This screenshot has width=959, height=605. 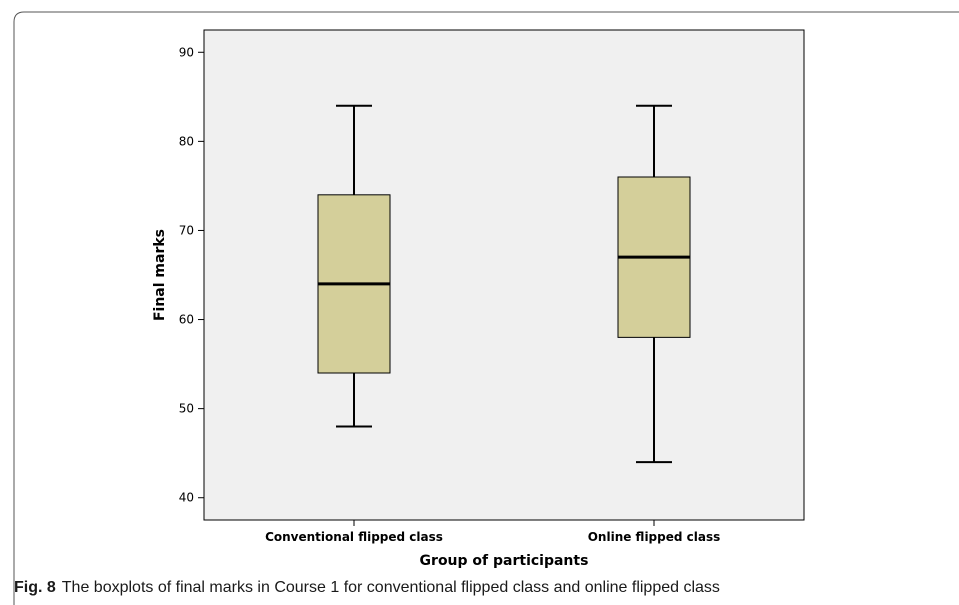 I want to click on y-tick-label: 40, so click(x=186, y=498).